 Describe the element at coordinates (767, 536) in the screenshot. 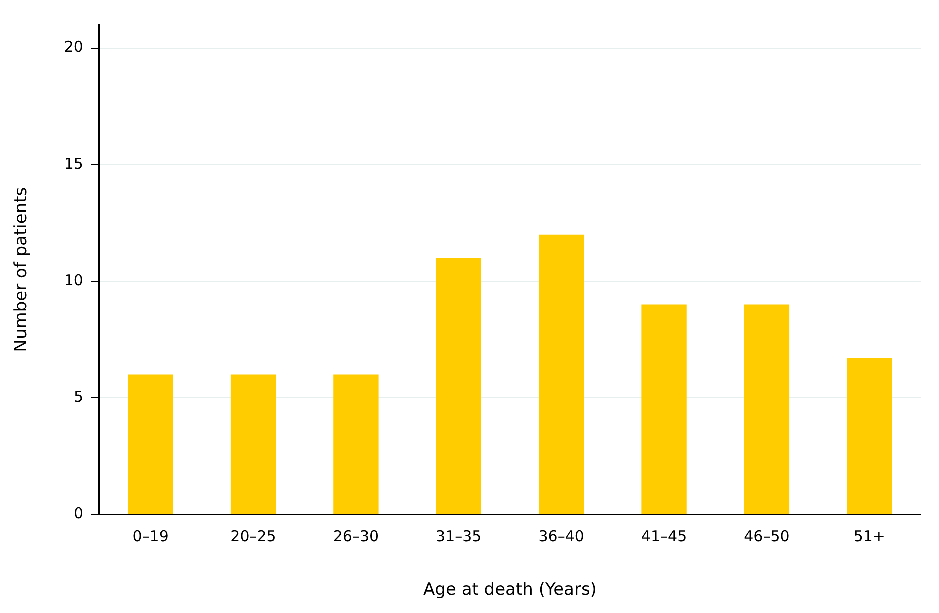

I see `x-tick-label: 46–50` at that location.